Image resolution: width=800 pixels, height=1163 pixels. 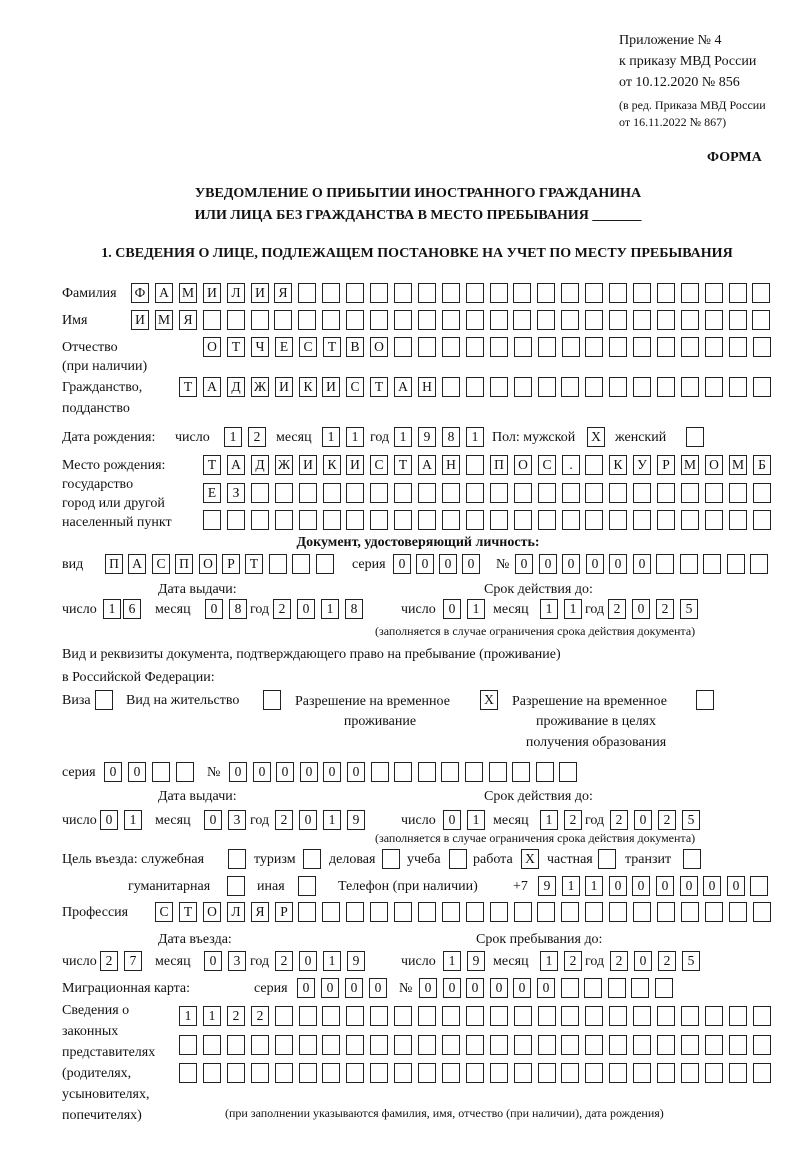 I want to click on char-cell: Д, so click(x=260, y=465).